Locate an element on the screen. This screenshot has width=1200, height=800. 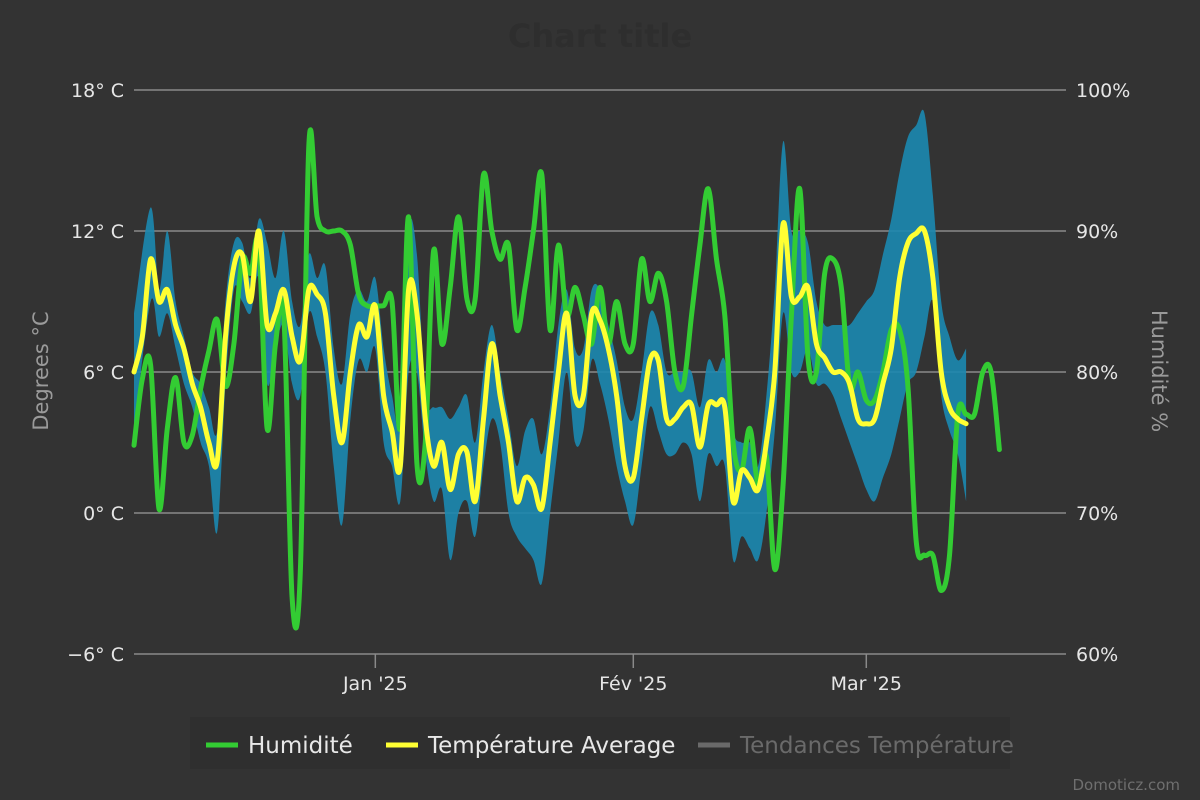
legend-label: Température Average is located at coordinates (551, 746).